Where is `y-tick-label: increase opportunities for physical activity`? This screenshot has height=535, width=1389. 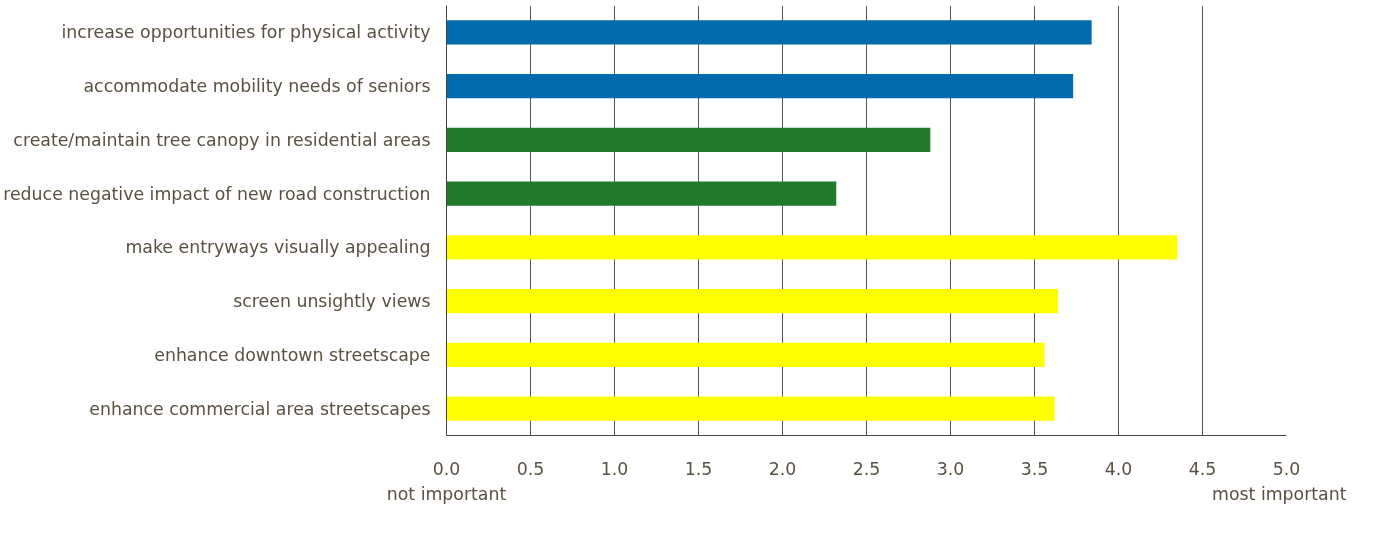 y-tick-label: increase opportunities for physical activity is located at coordinates (246, 32).